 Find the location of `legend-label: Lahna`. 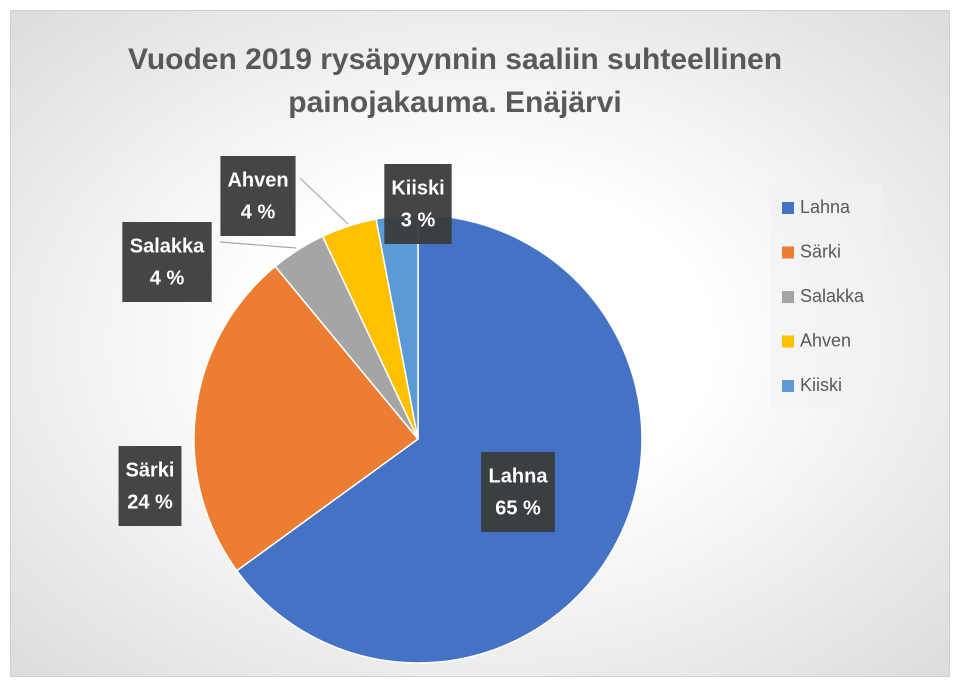

legend-label: Lahna is located at coordinates (825, 207).